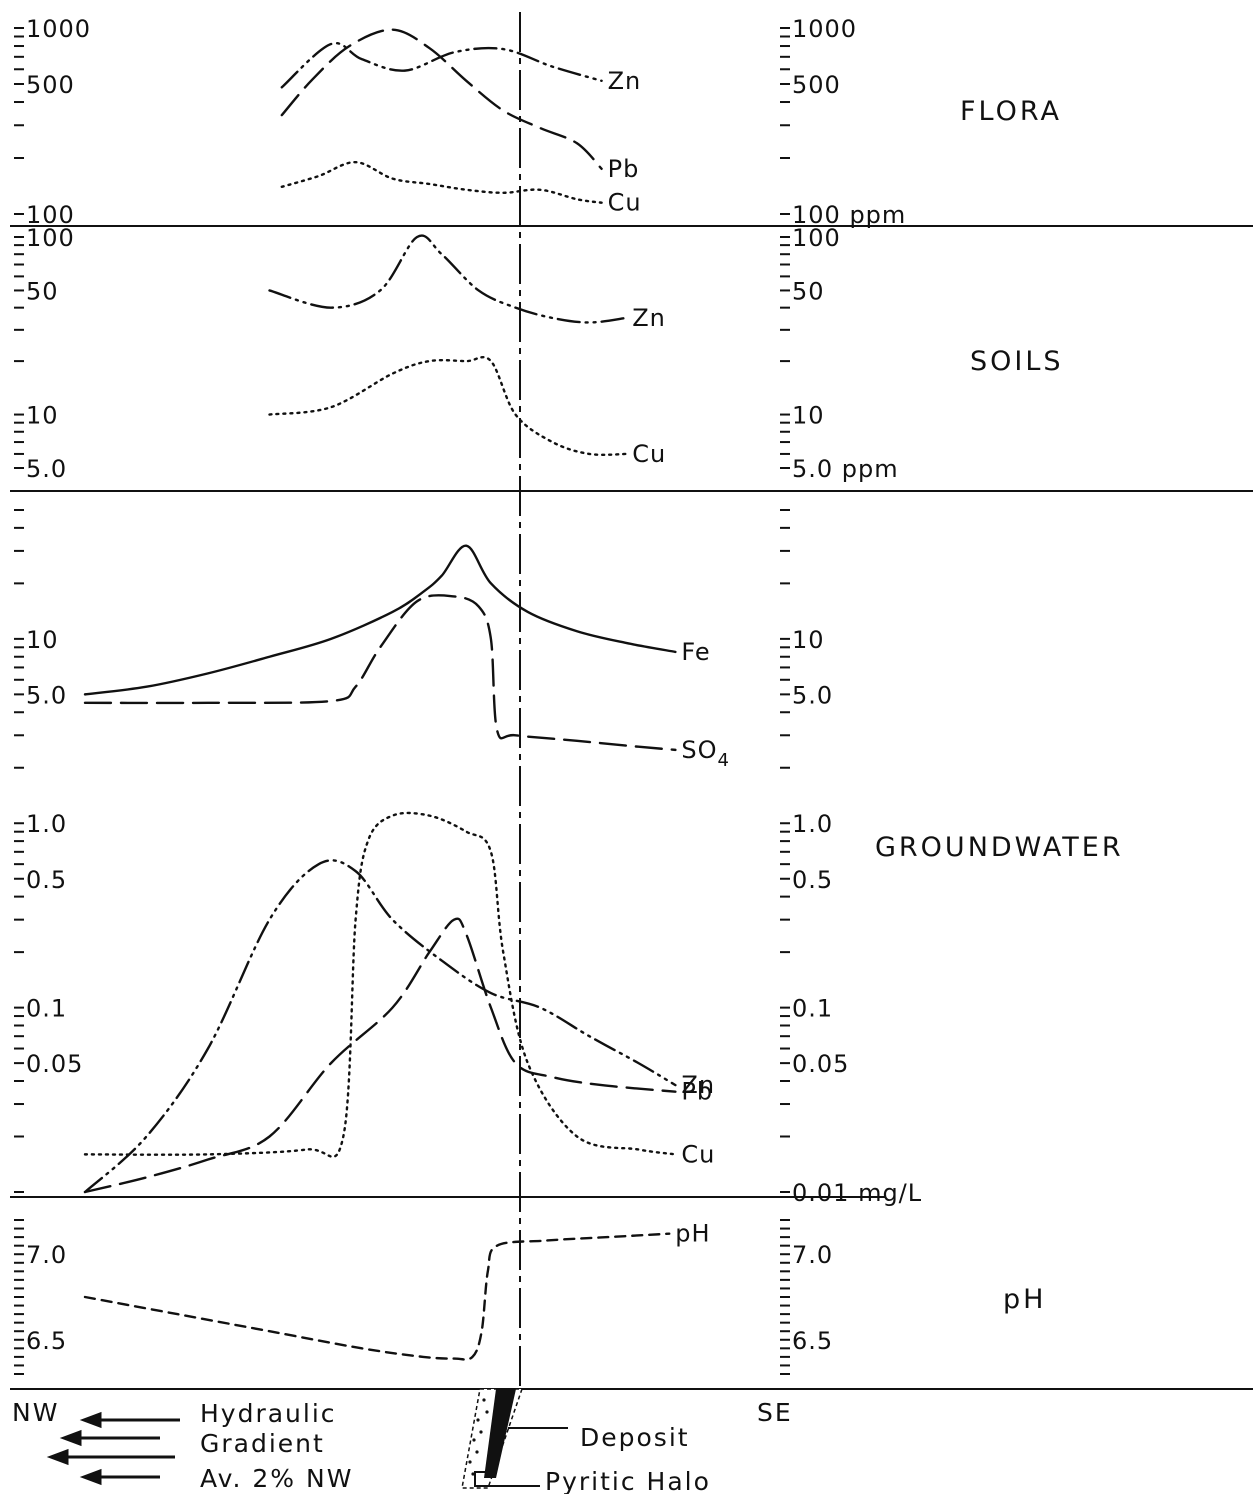 This screenshot has height=1494, width=1253. Describe the element at coordinates (46, 469) in the screenshot. I see `tick-label-soils-left-3: 5.0` at that location.